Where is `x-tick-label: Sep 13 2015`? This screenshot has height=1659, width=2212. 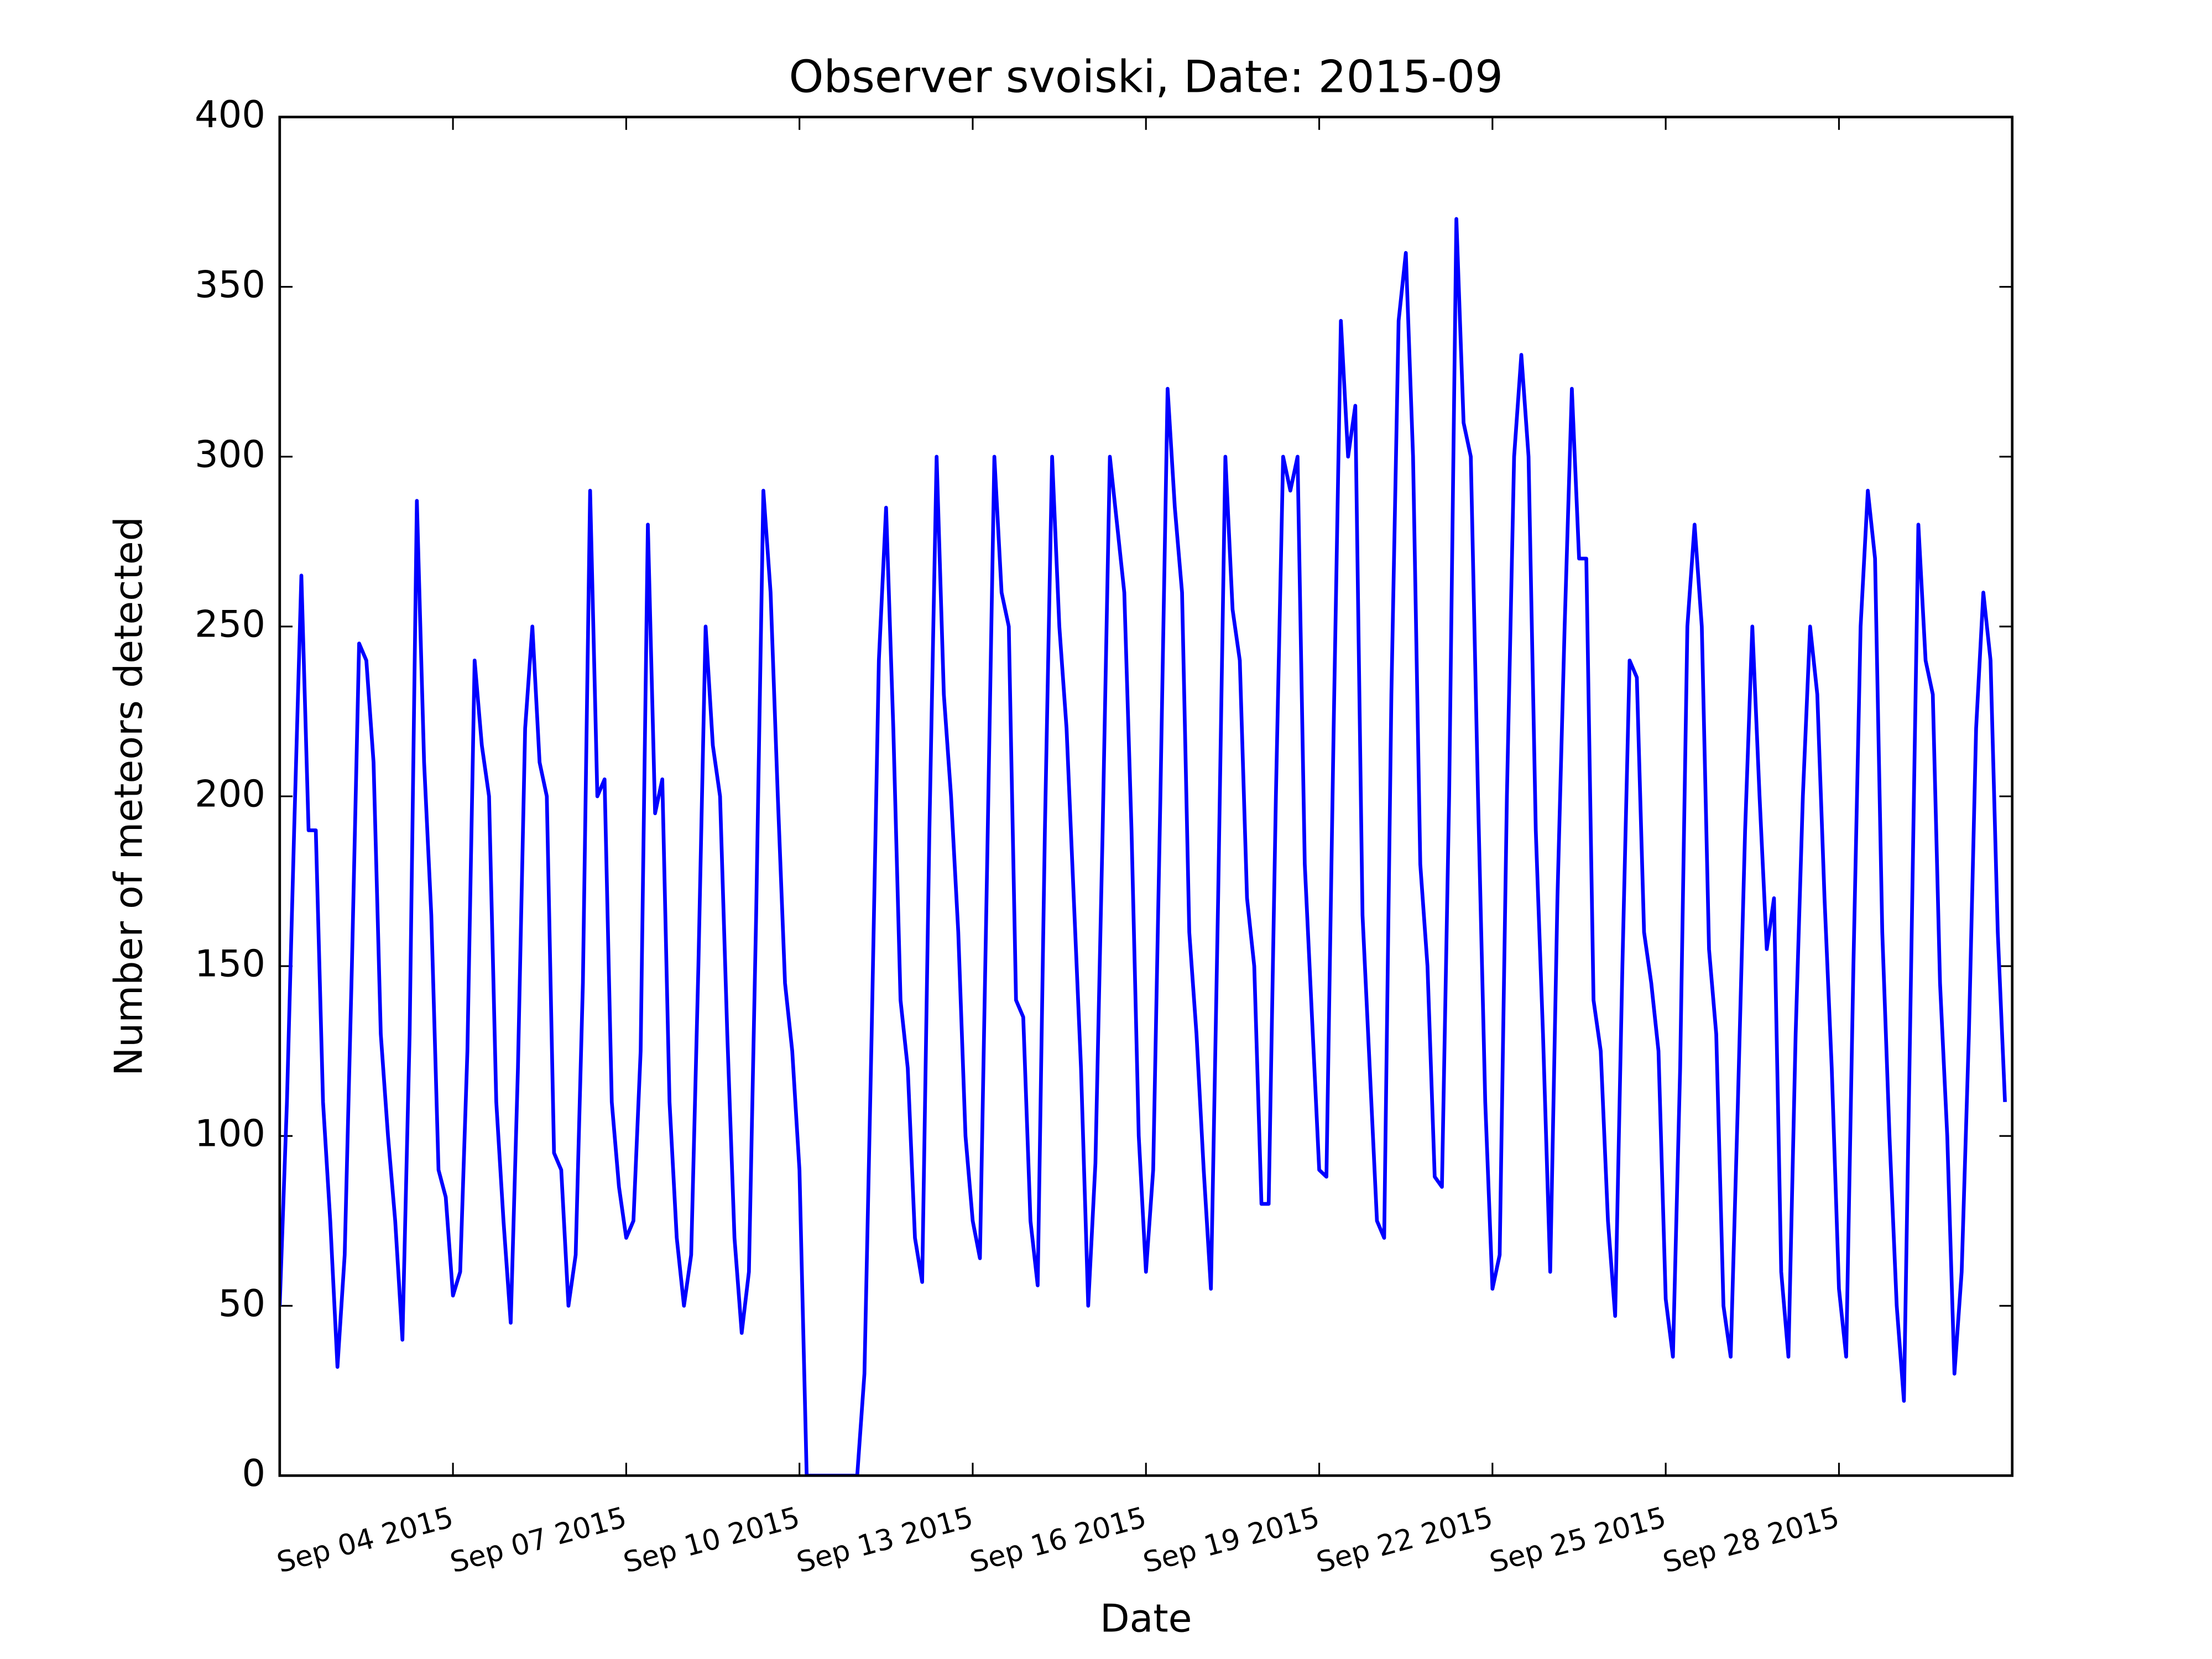
x-tick-label: Sep 13 2015 is located at coordinates (885, 1541).